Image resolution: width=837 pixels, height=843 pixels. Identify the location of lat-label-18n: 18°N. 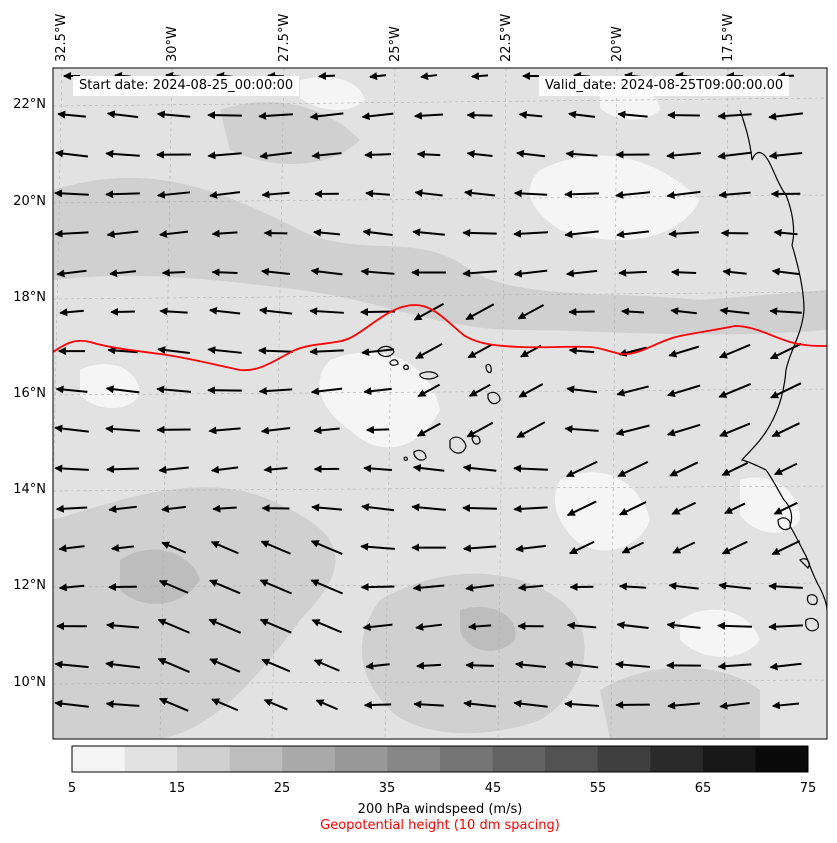
(29, 297).